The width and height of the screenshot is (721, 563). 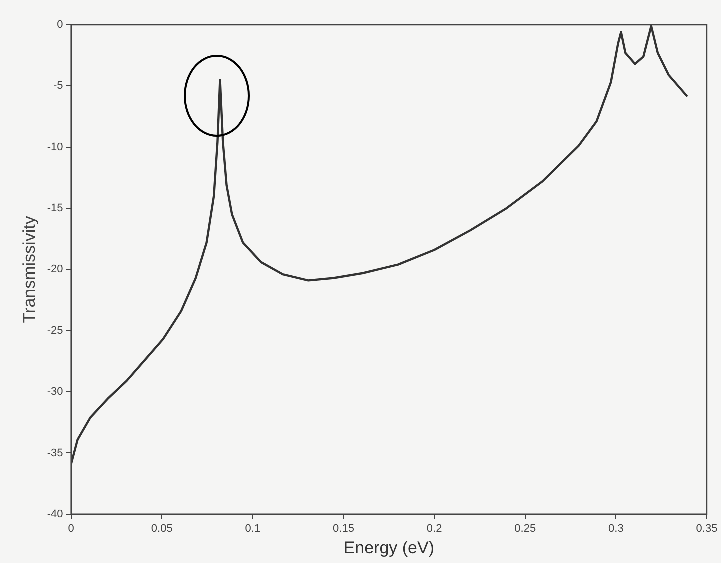 I want to click on x-tick-label: 0, so click(x=71, y=529).